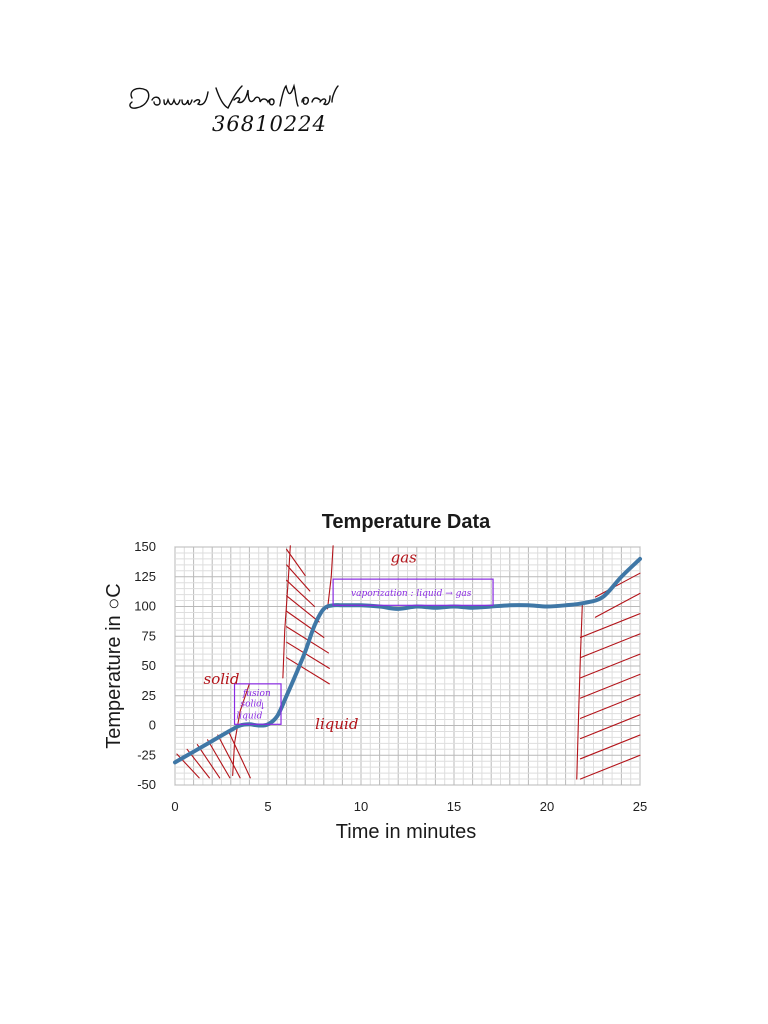 The width and height of the screenshot is (768, 1024). What do you see at coordinates (146, 754) in the screenshot?
I see `y-tick-label: -25` at bounding box center [146, 754].